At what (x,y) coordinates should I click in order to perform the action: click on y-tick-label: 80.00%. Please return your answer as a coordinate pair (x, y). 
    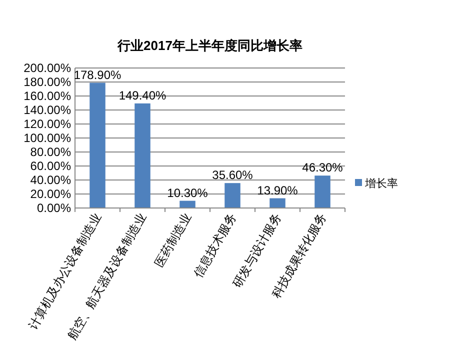
    Looking at the image, I should click on (51, 152).